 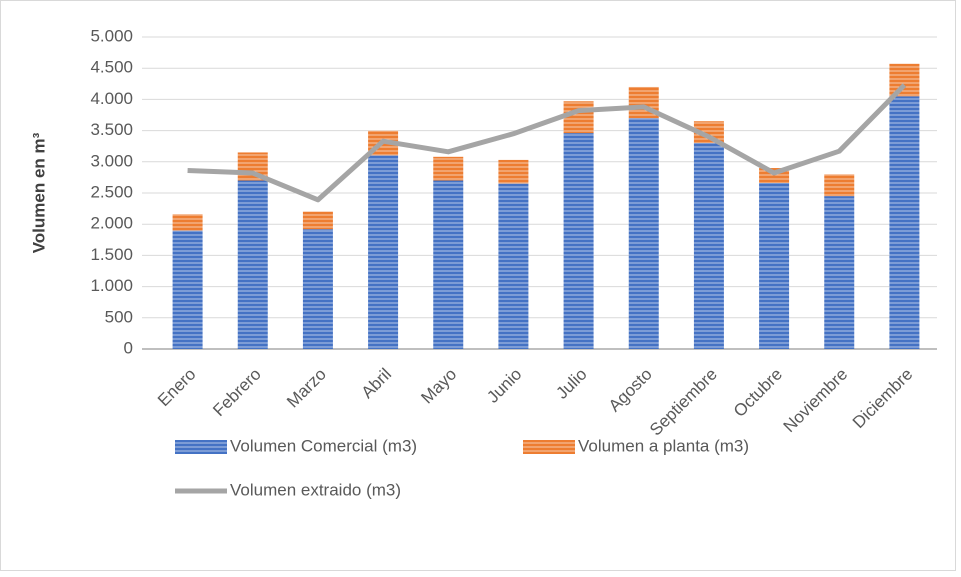 I want to click on y-tick-label: 3.000, so click(x=111, y=160).